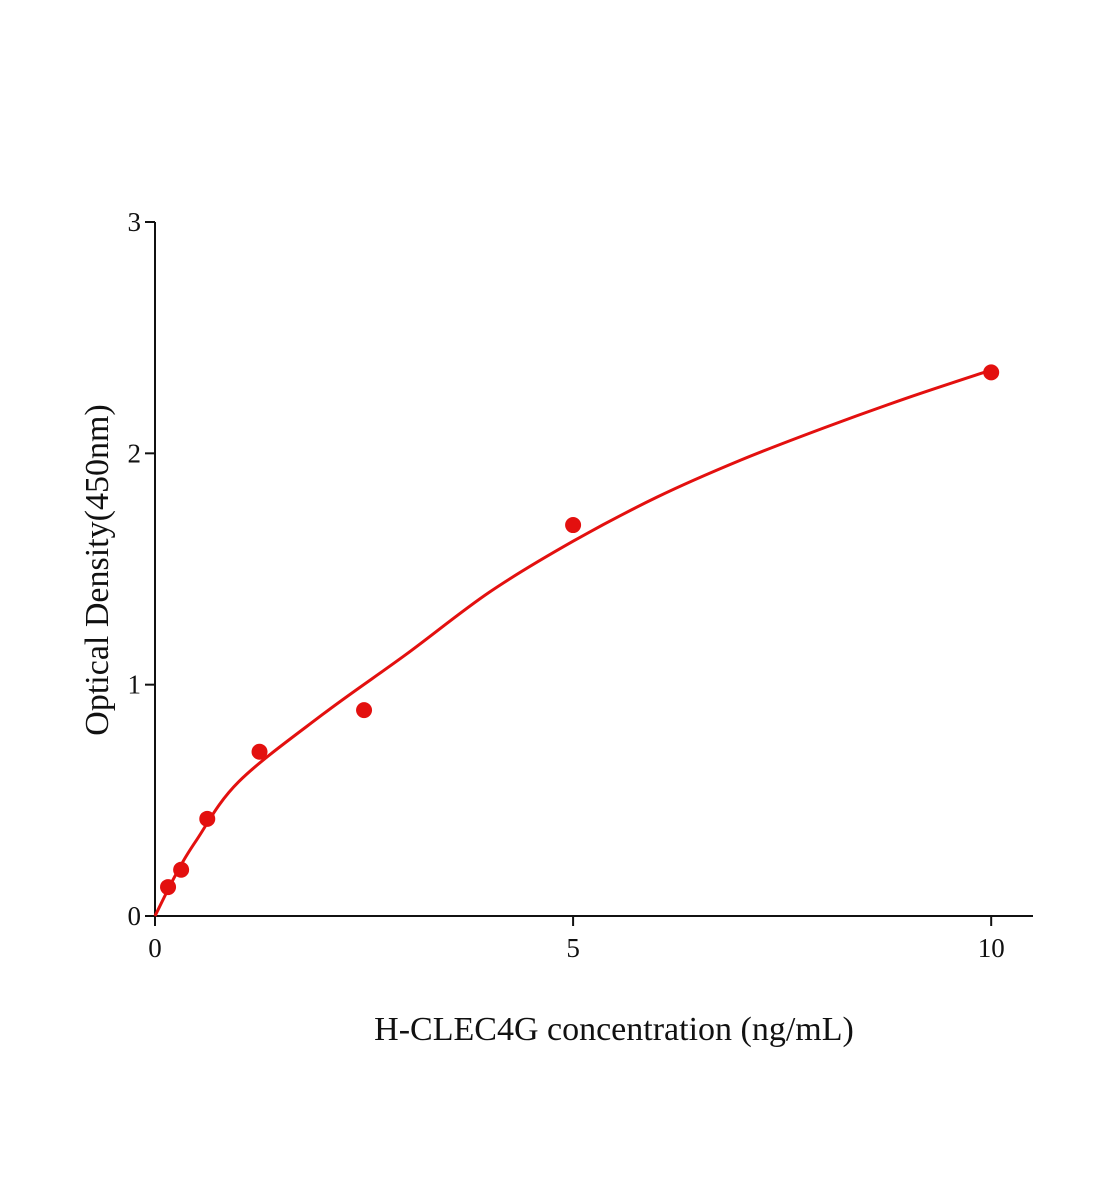 The width and height of the screenshot is (1104, 1200). What do you see at coordinates (573, 948) in the screenshot?
I see `x-tick-label: 5` at bounding box center [573, 948].